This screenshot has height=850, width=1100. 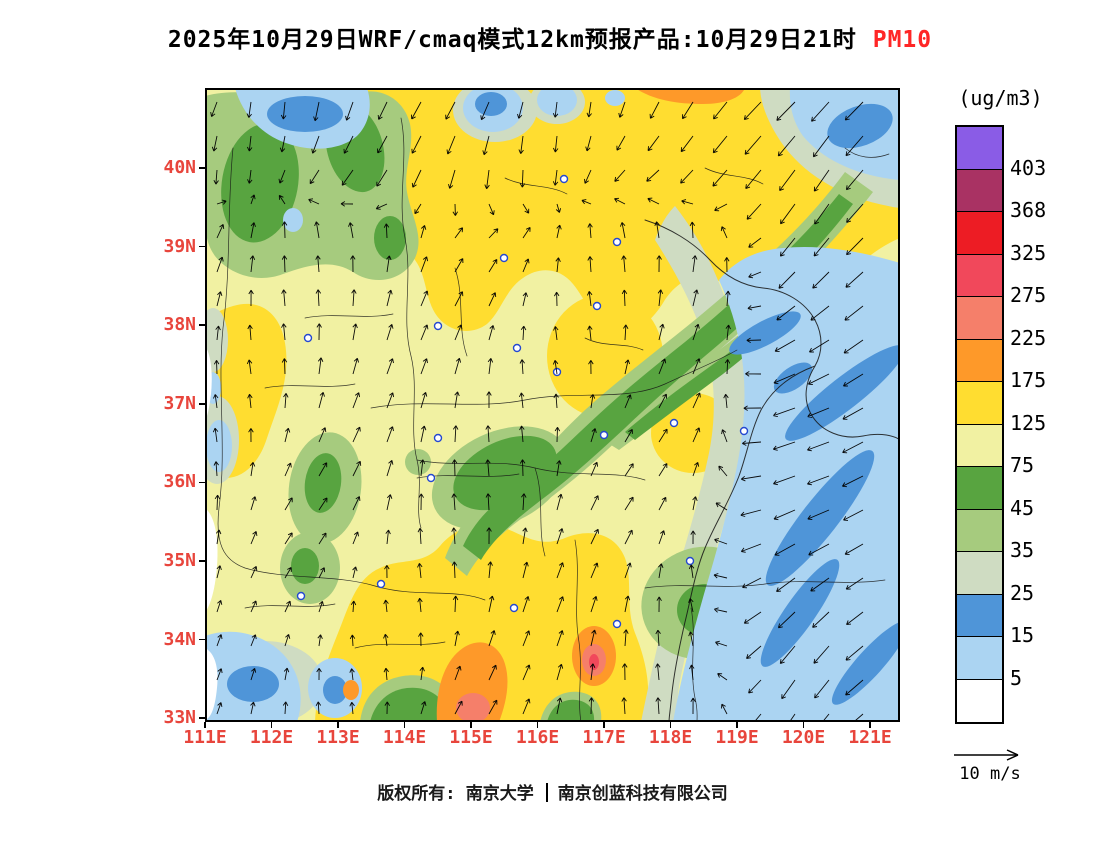 I want to click on colorbar, so click(x=979, y=424).